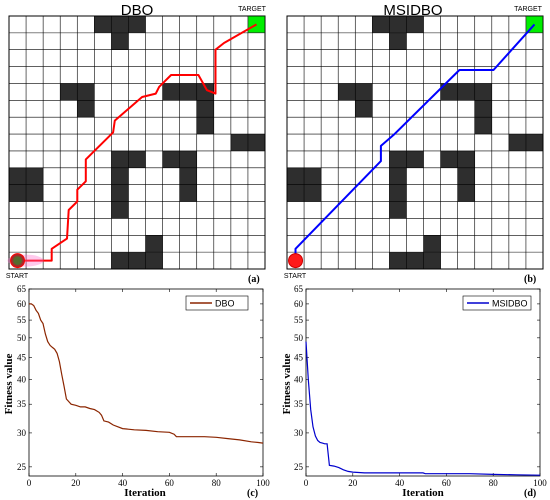 The width and height of the screenshot is (550, 500). I want to click on panel-d-ylabel: Fitness value, so click(287, 383).